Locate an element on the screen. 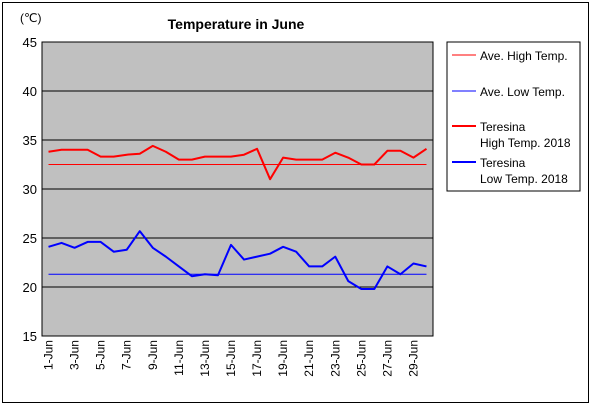 The width and height of the screenshot is (593, 407). y-tick-label: 30 is located at coordinates (30, 189).